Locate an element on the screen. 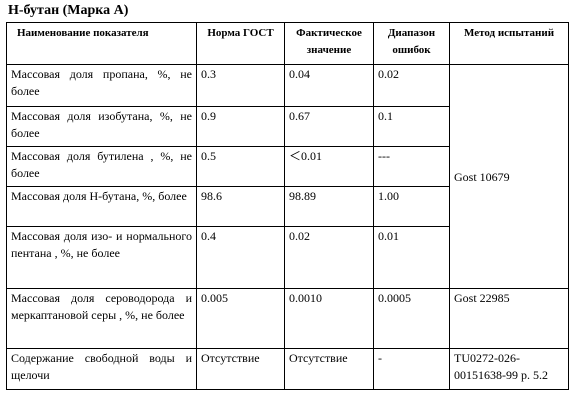  header-method: Метод испытаний is located at coordinates (509, 43).